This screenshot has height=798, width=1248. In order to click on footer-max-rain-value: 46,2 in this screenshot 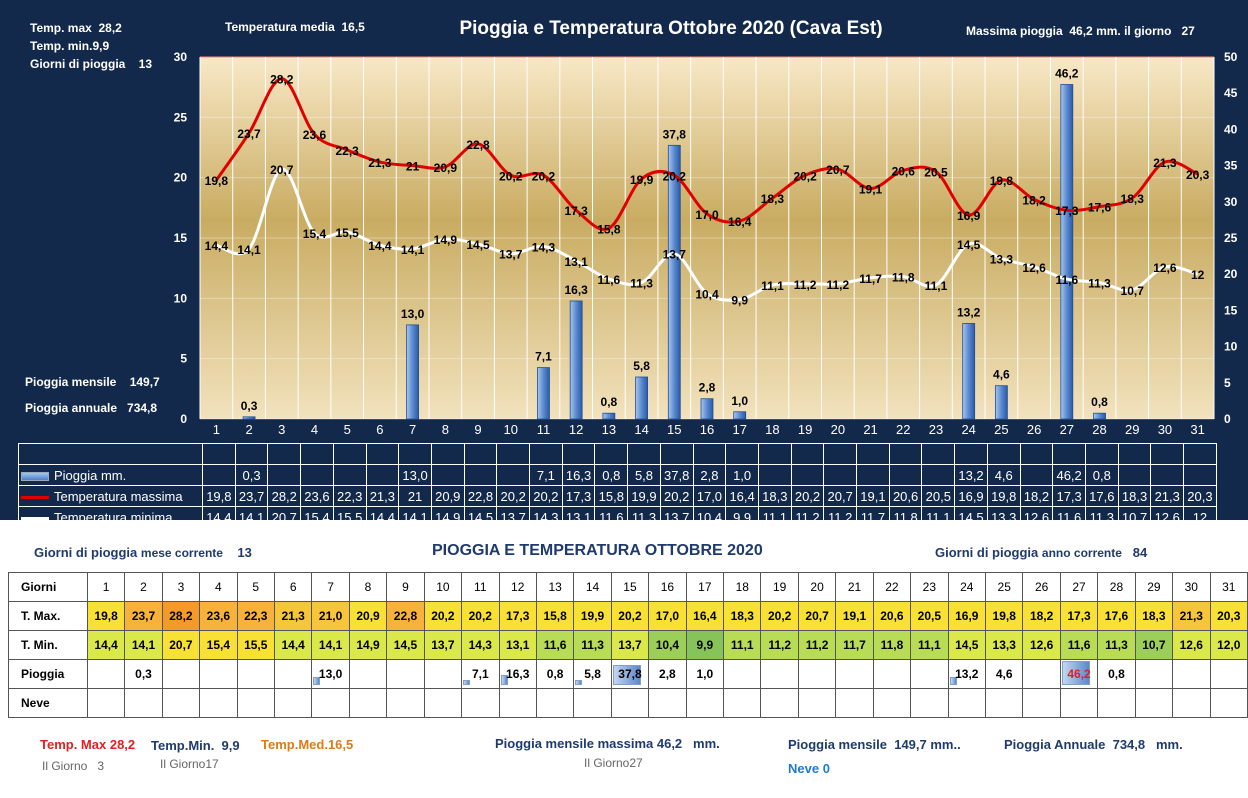, I will do `click(669, 743)`.